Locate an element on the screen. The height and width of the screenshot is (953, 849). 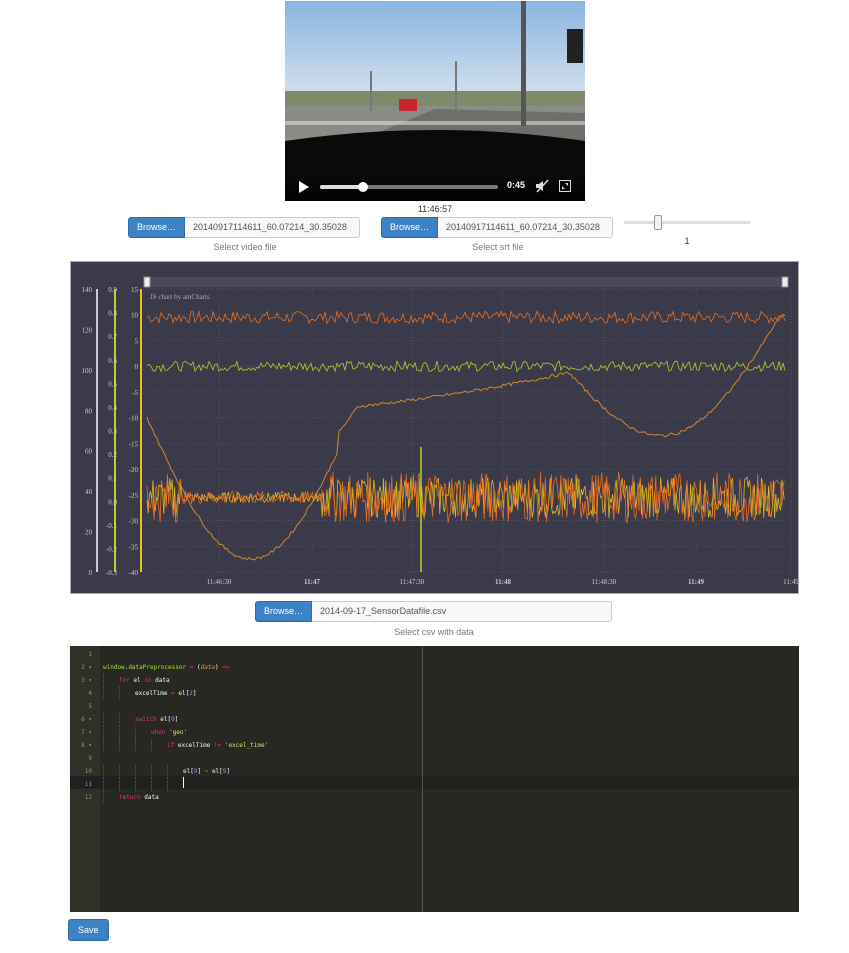
editor-line-number: 6 ▾ is located at coordinates (86, 719).